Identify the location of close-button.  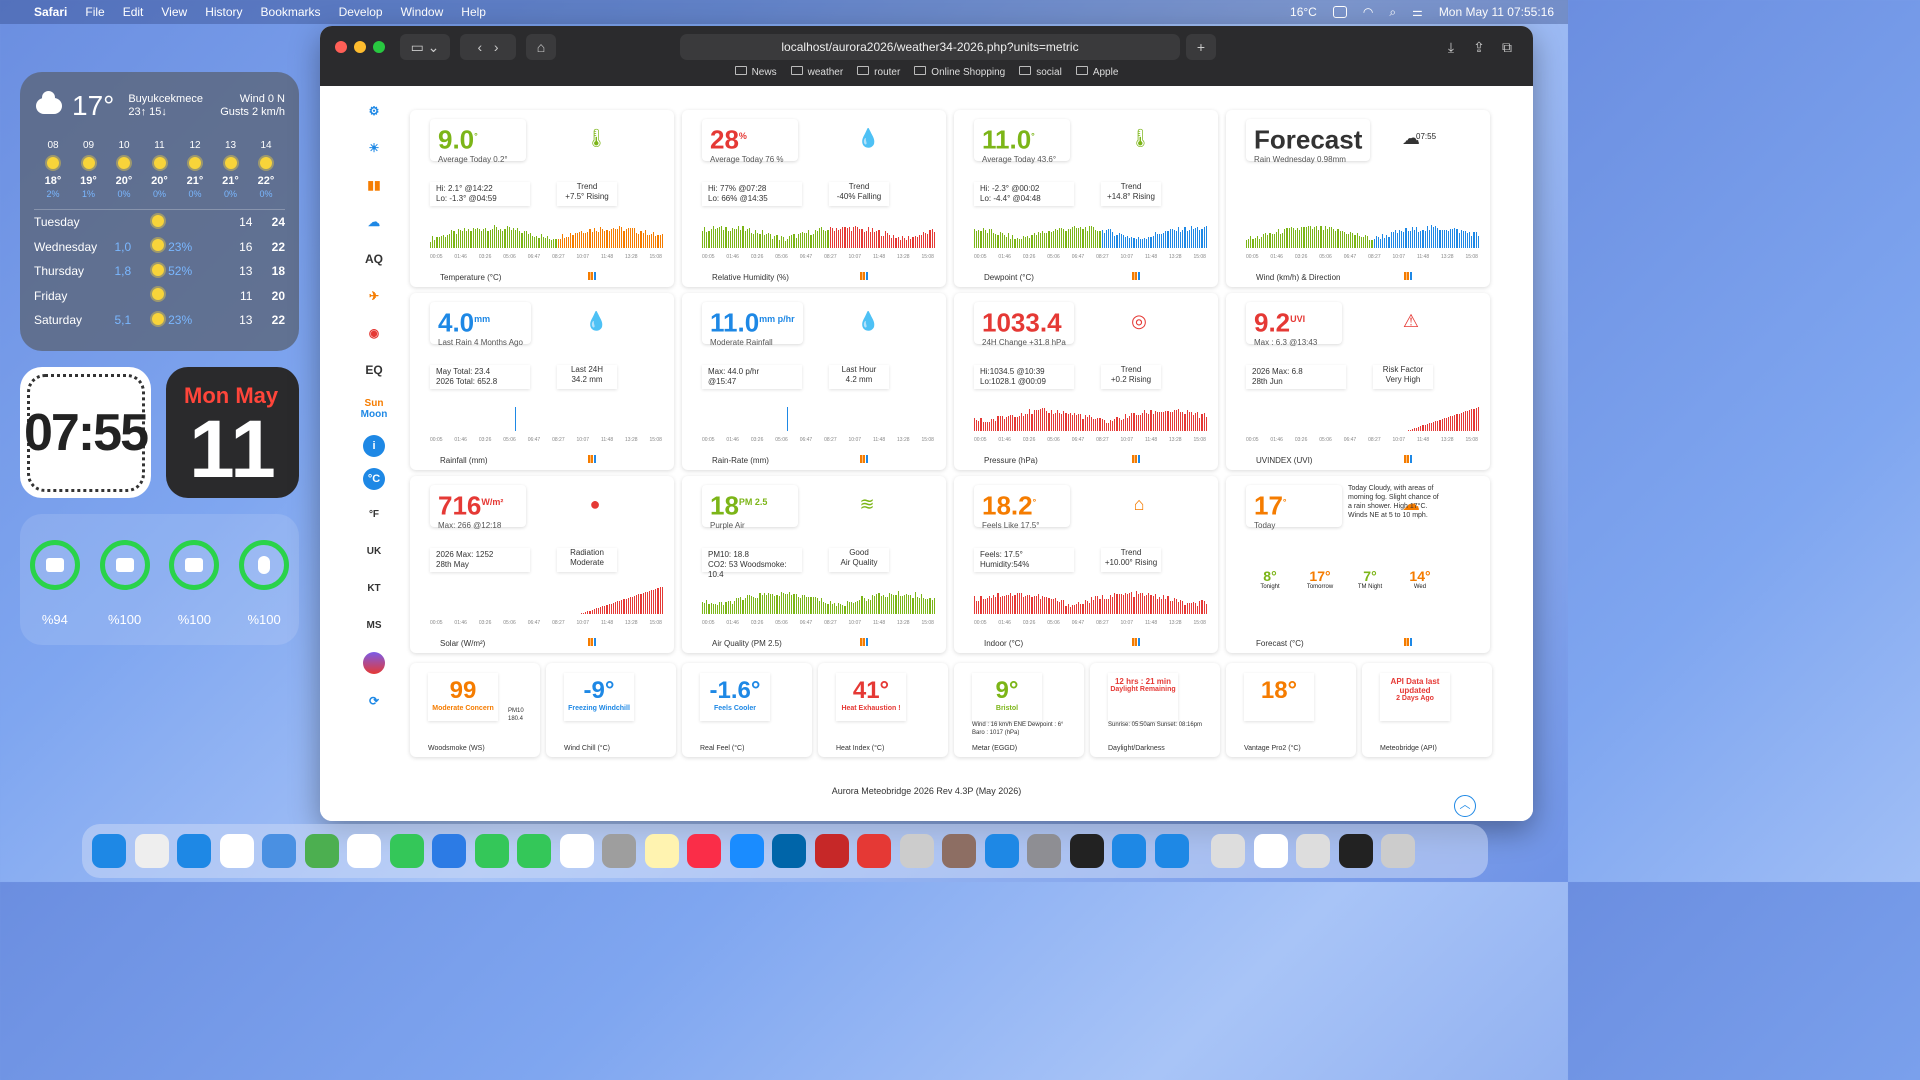
(341, 47).